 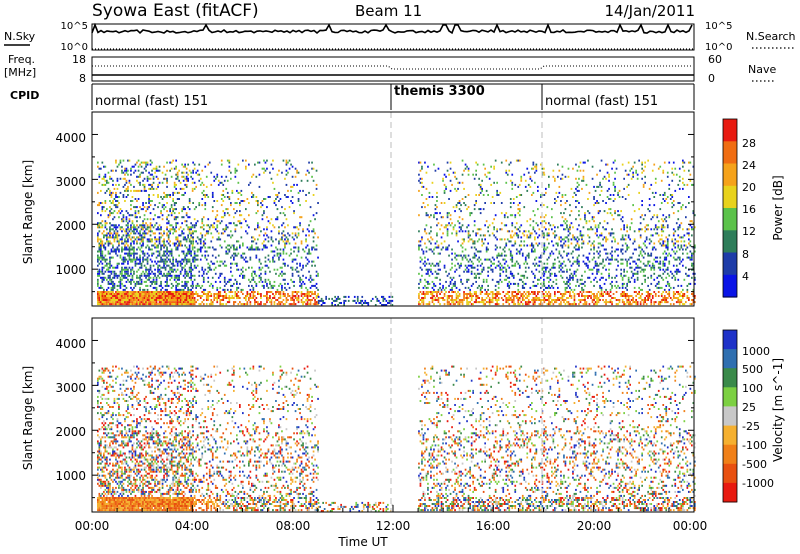 I want to click on freq-tick-top: 18, so click(x=79, y=59).